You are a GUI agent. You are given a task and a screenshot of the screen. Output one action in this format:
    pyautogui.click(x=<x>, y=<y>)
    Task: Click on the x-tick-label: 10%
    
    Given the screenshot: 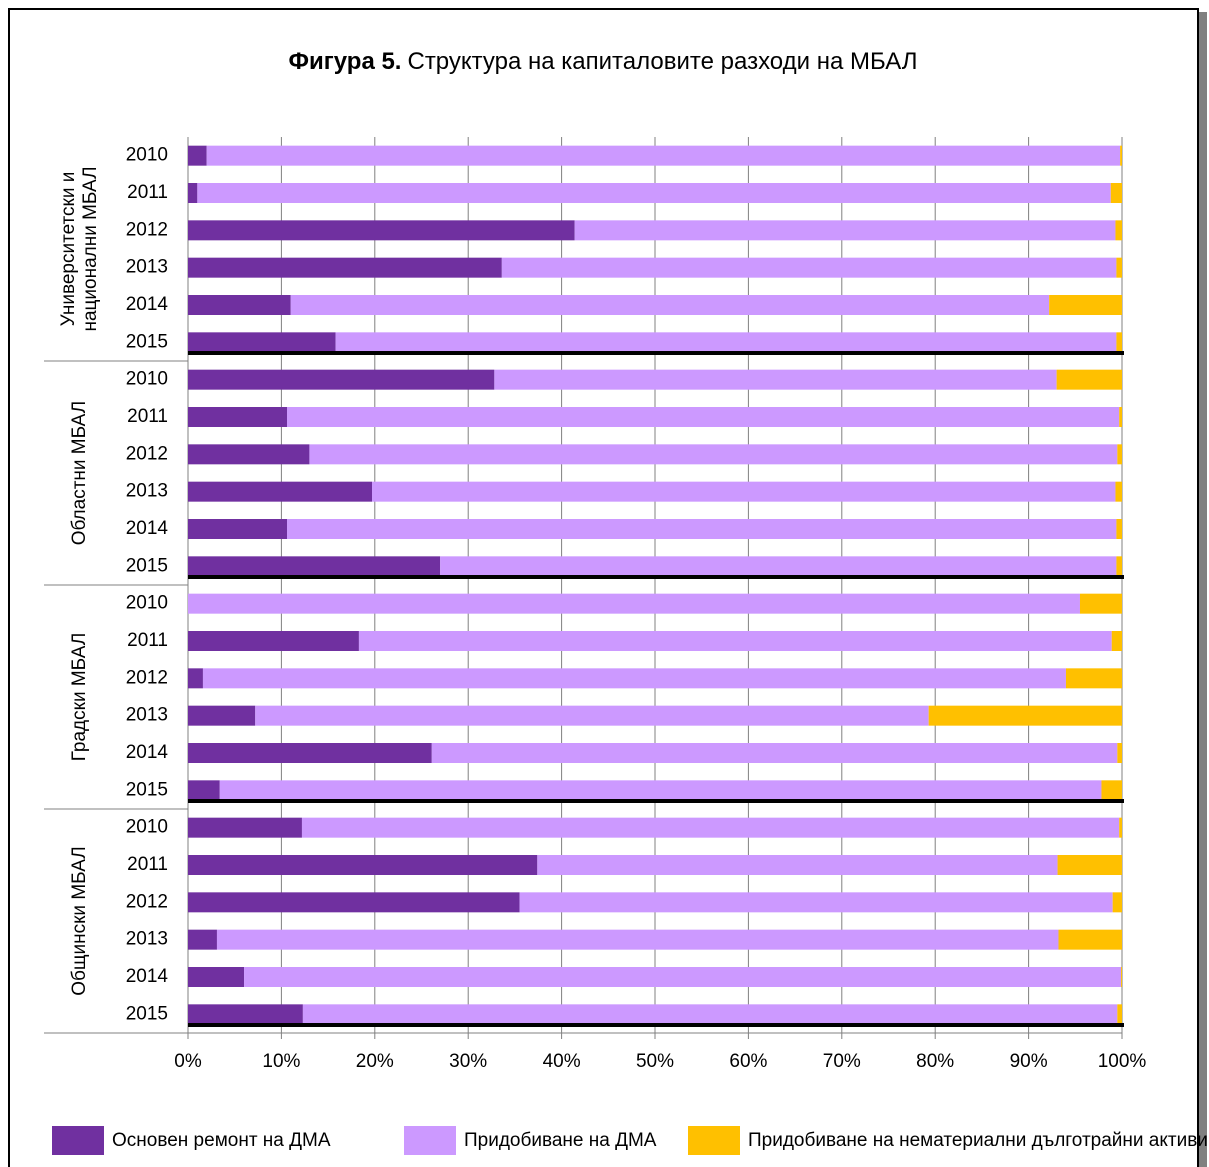 What is the action you would take?
    pyautogui.click(x=281, y=1061)
    